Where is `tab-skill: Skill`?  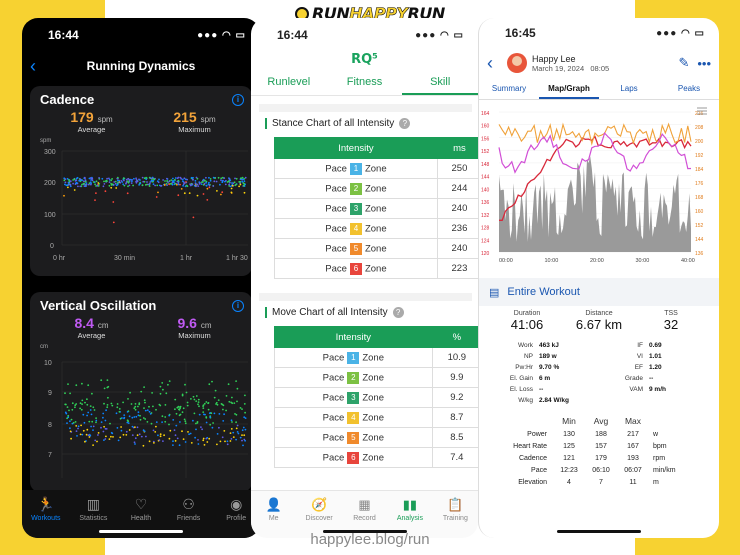 tab-skill: Skill is located at coordinates (440, 83).